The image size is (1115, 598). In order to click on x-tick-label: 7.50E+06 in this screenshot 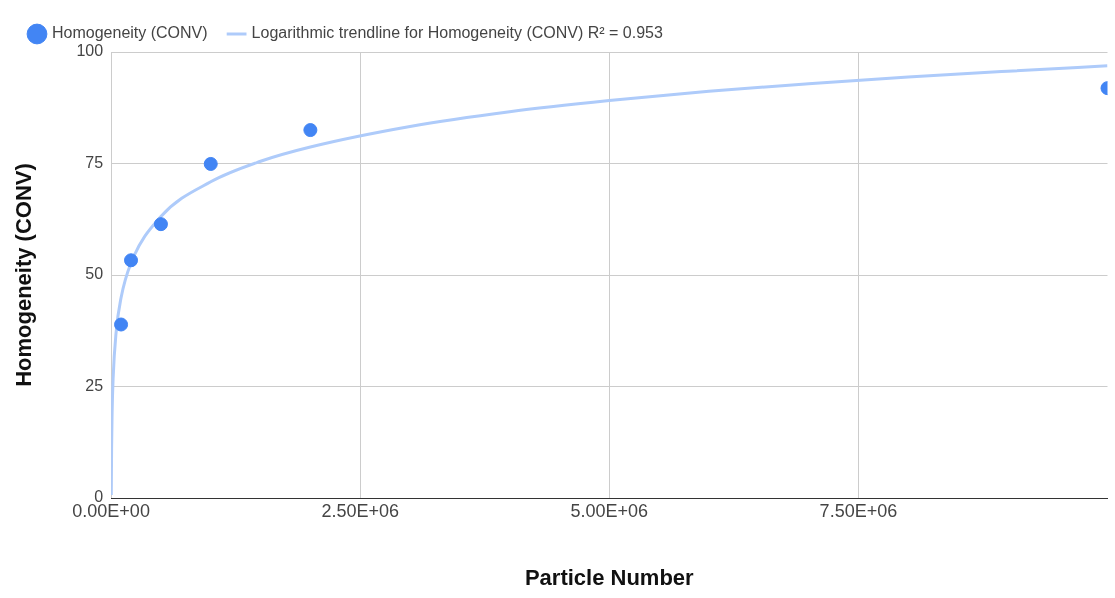, I will do `click(858, 510)`.